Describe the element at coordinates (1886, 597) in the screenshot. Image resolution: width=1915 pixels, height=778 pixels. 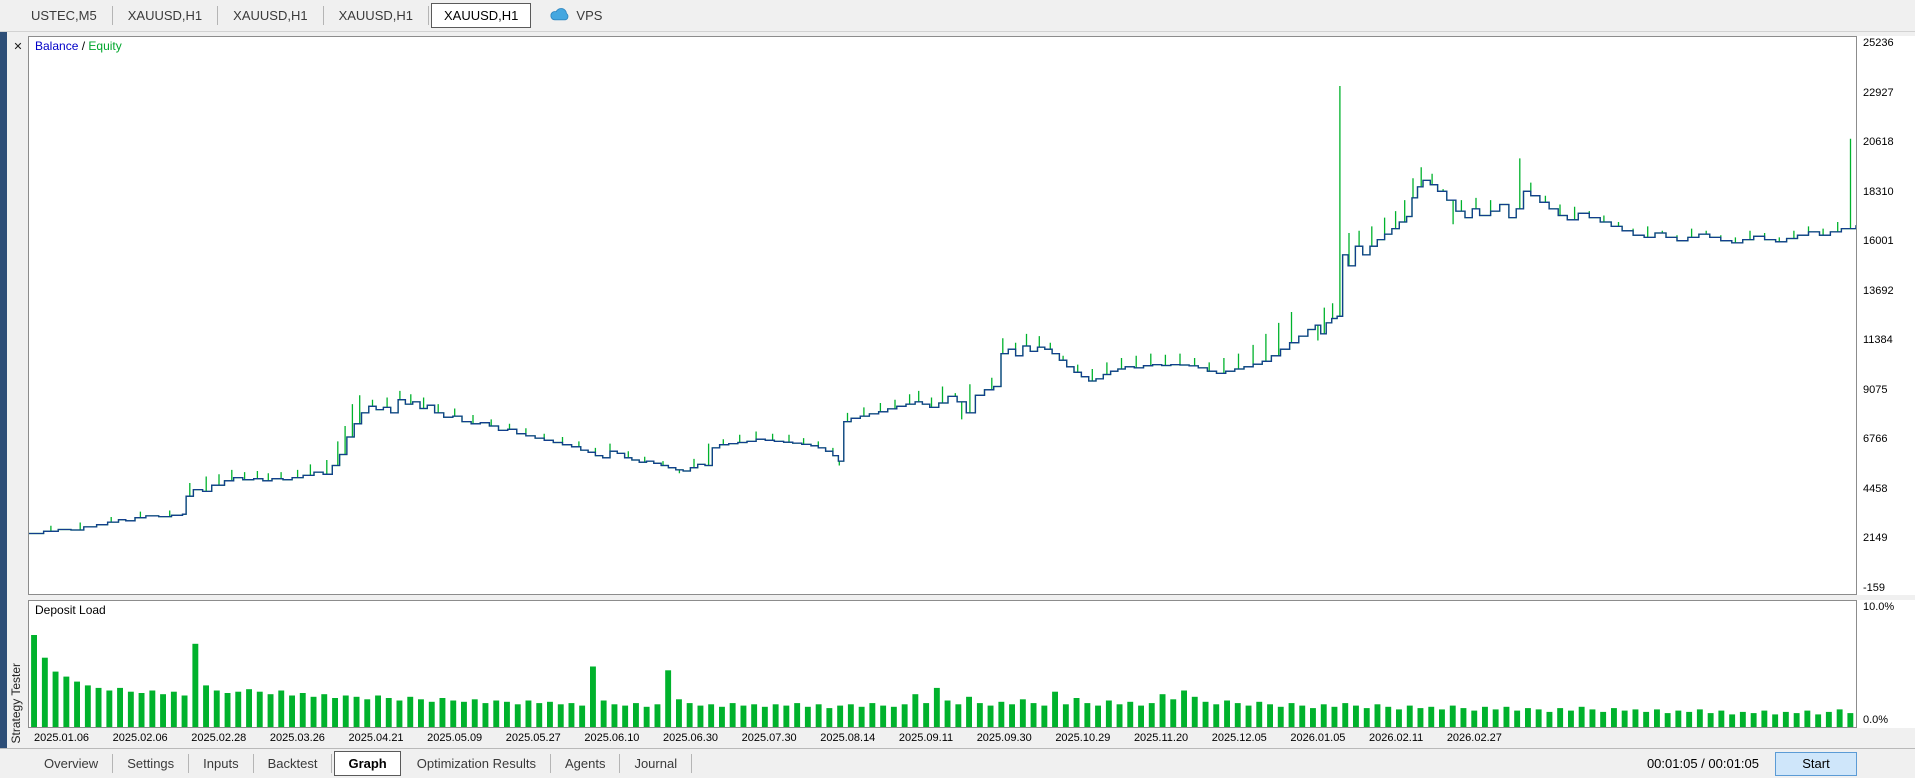
I see `axis-splitter-gap` at that location.